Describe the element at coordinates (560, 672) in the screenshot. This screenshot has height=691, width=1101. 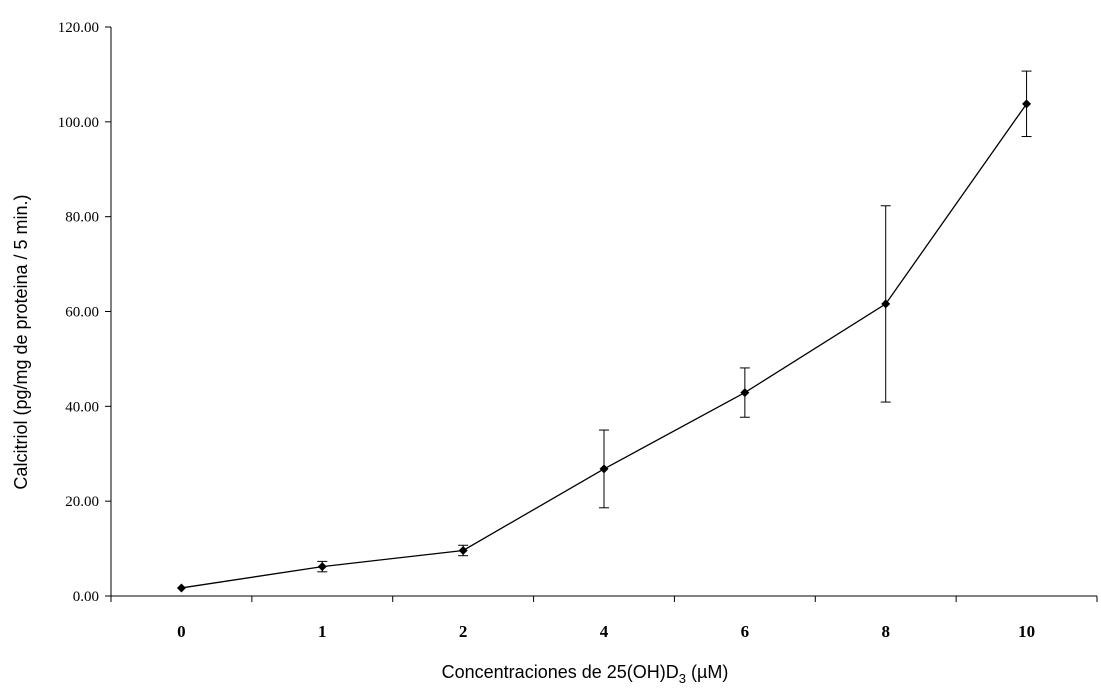
I see `x-axis-title-main: Concentraciones de 25(OH)D` at that location.